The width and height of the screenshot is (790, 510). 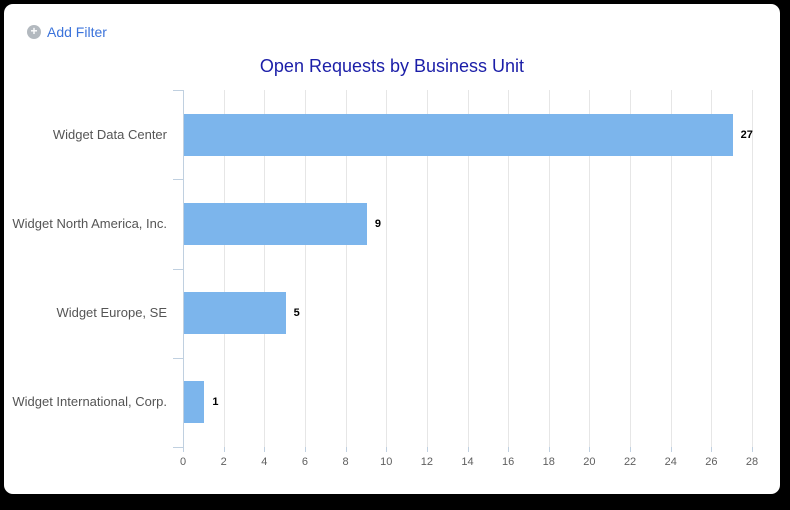 What do you see at coordinates (215, 402) in the screenshot?
I see `bar-value-label: 1` at bounding box center [215, 402].